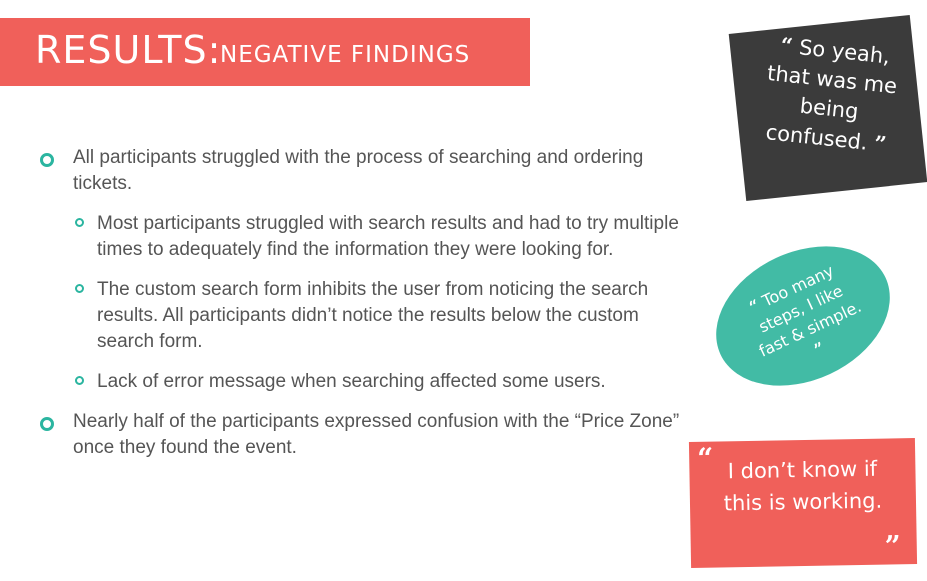 This screenshot has height=581, width=927. I want to click on title-banner, so click(265, 52).